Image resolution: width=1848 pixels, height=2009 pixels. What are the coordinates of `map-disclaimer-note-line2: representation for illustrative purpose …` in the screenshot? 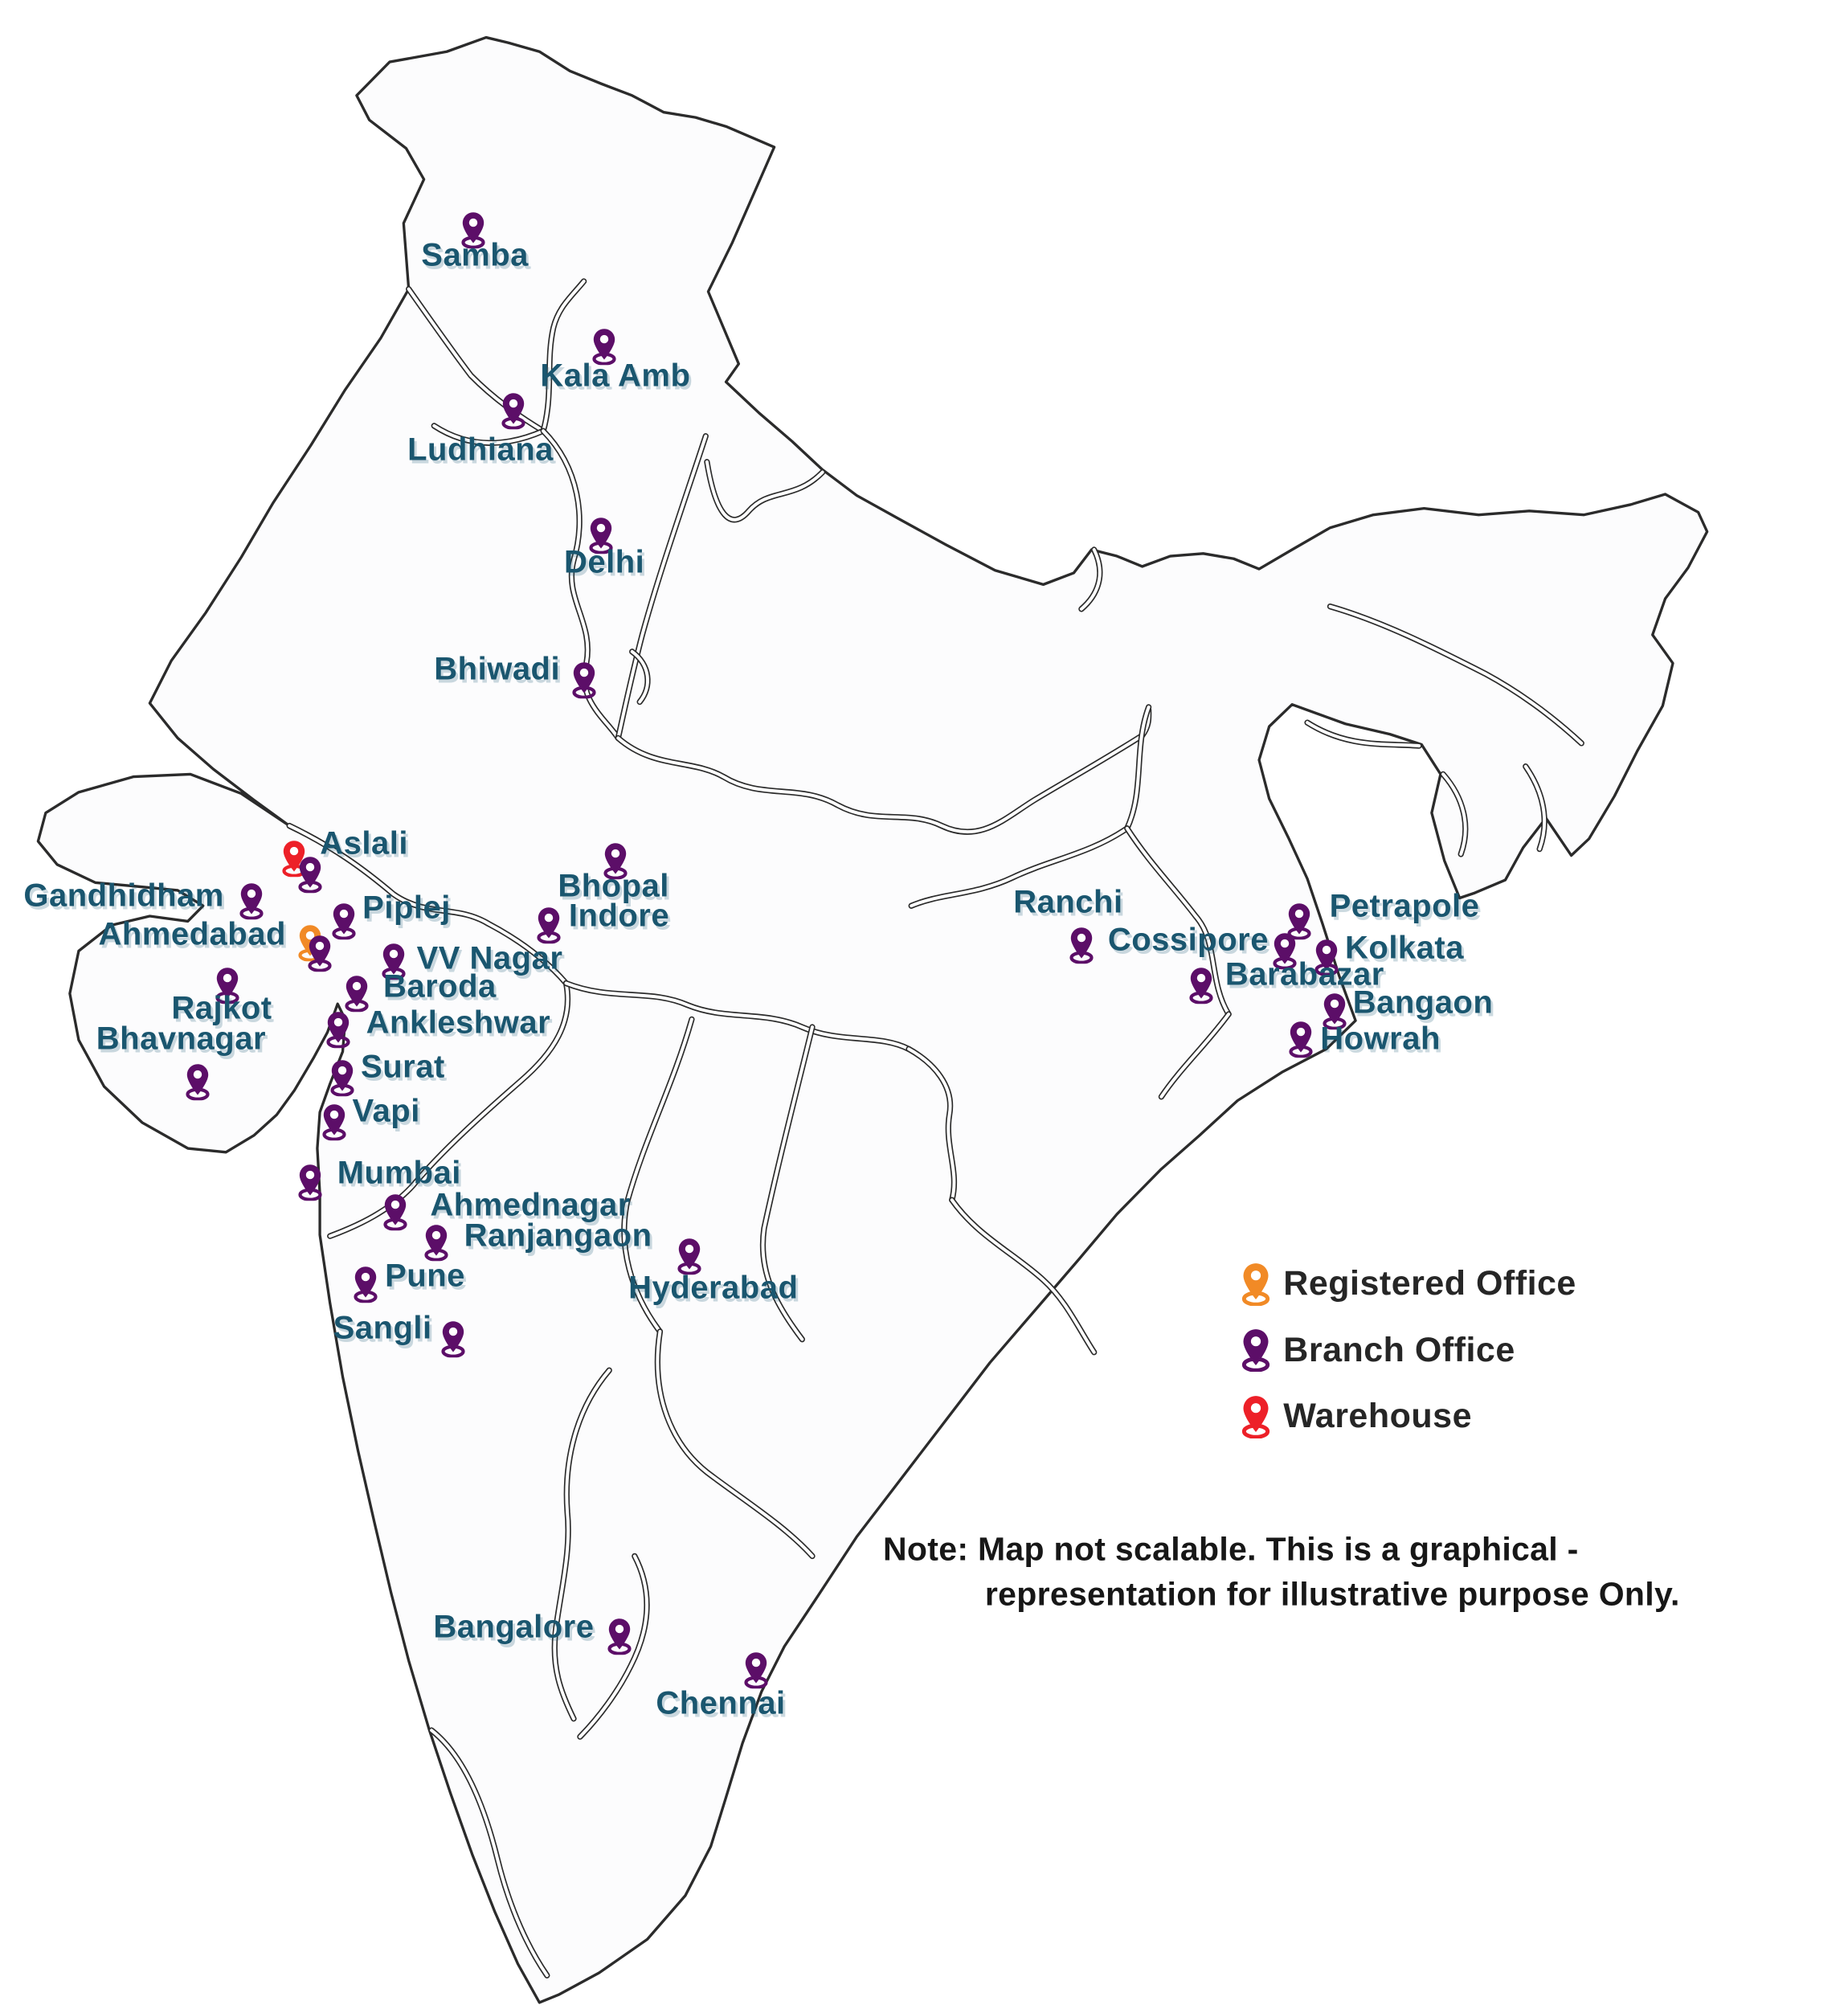 It's located at (1332, 1594).